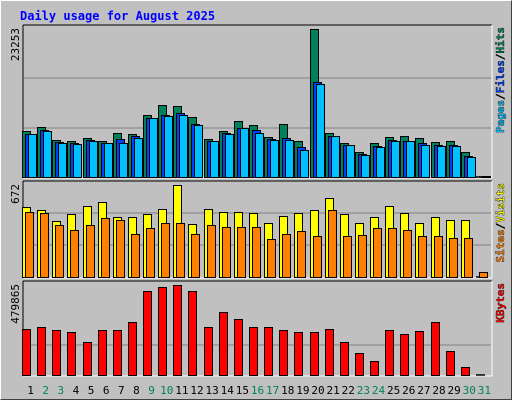  What do you see at coordinates (181, 390) in the screenshot?
I see `day-label: 11` at bounding box center [181, 390].